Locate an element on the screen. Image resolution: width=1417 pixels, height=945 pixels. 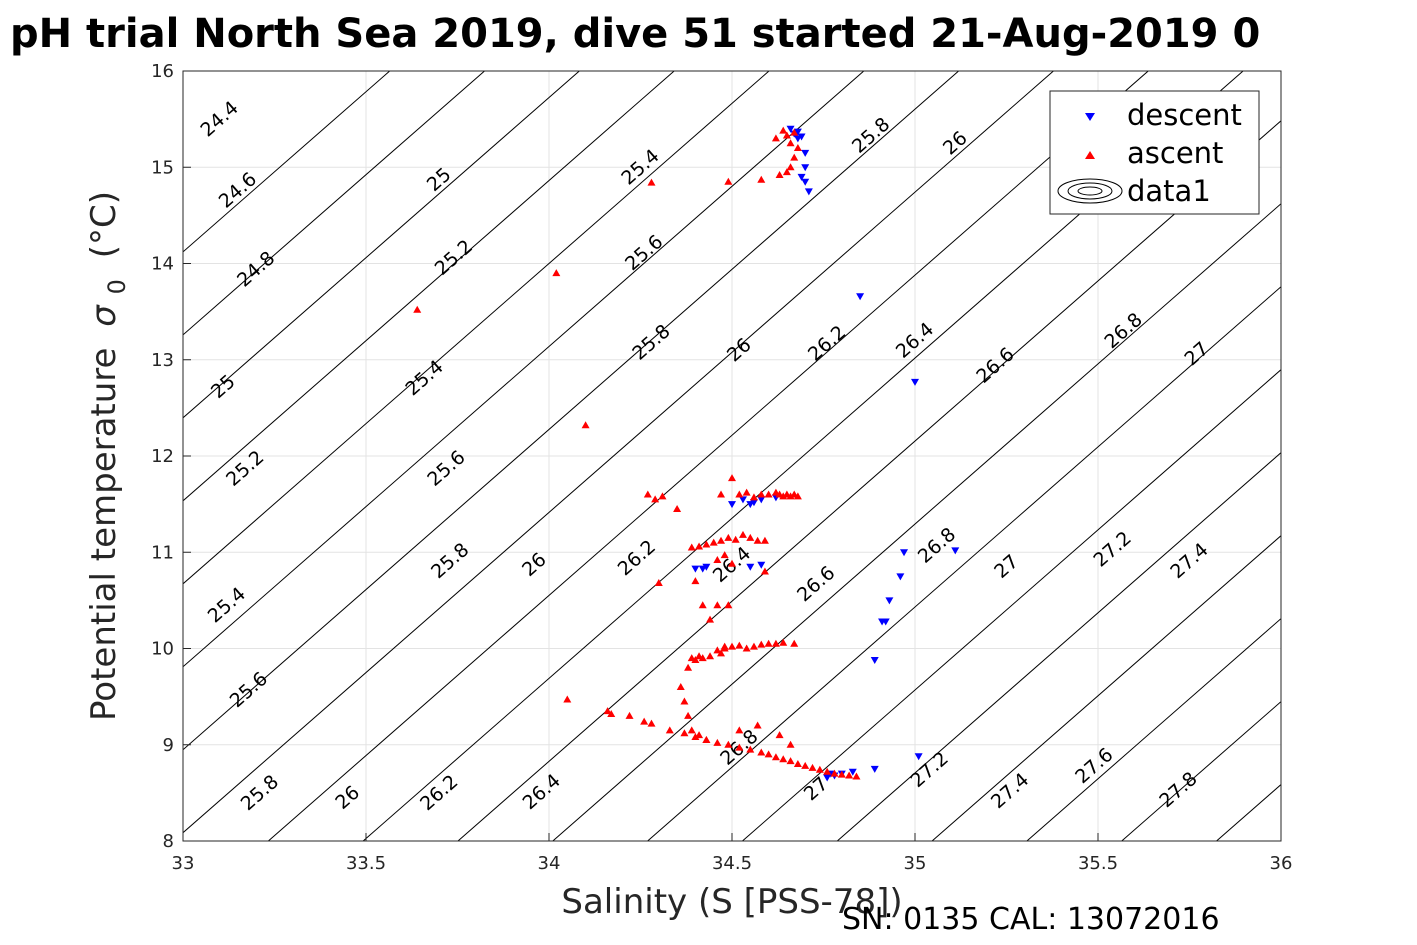
y-tick-label: 15 is located at coordinates (162, 167).